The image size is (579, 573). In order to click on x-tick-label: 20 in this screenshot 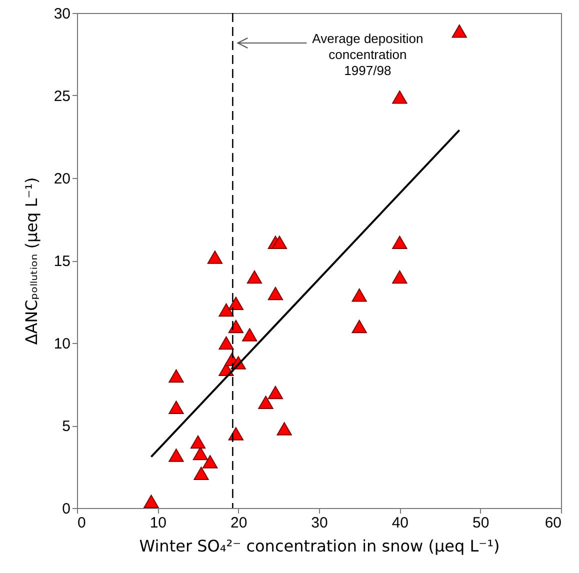, I will do `click(239, 523)`.